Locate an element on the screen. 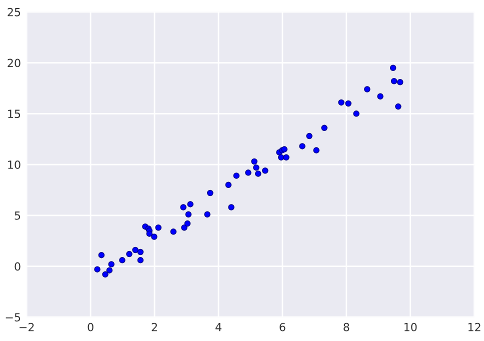 The height and width of the screenshot is (341, 484). x-tick-label: 6 is located at coordinates (283, 327).